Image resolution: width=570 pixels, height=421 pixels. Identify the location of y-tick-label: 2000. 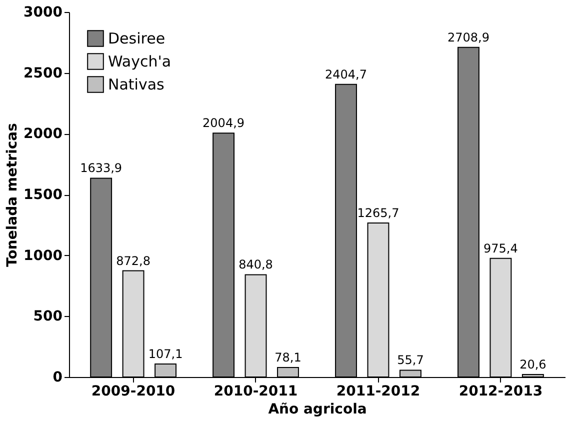
(43, 134).